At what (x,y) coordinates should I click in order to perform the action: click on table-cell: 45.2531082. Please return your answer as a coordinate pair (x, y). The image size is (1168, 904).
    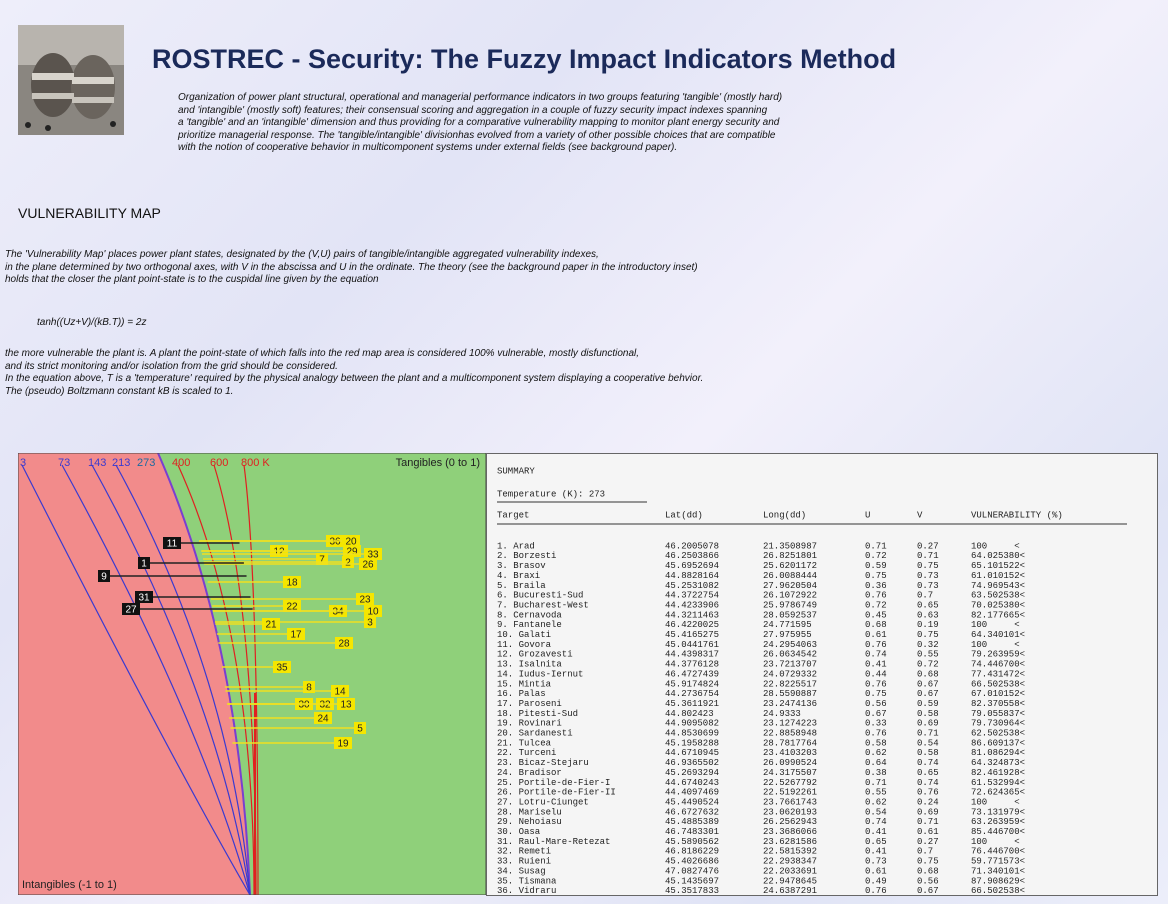
    Looking at the image, I should click on (692, 586).